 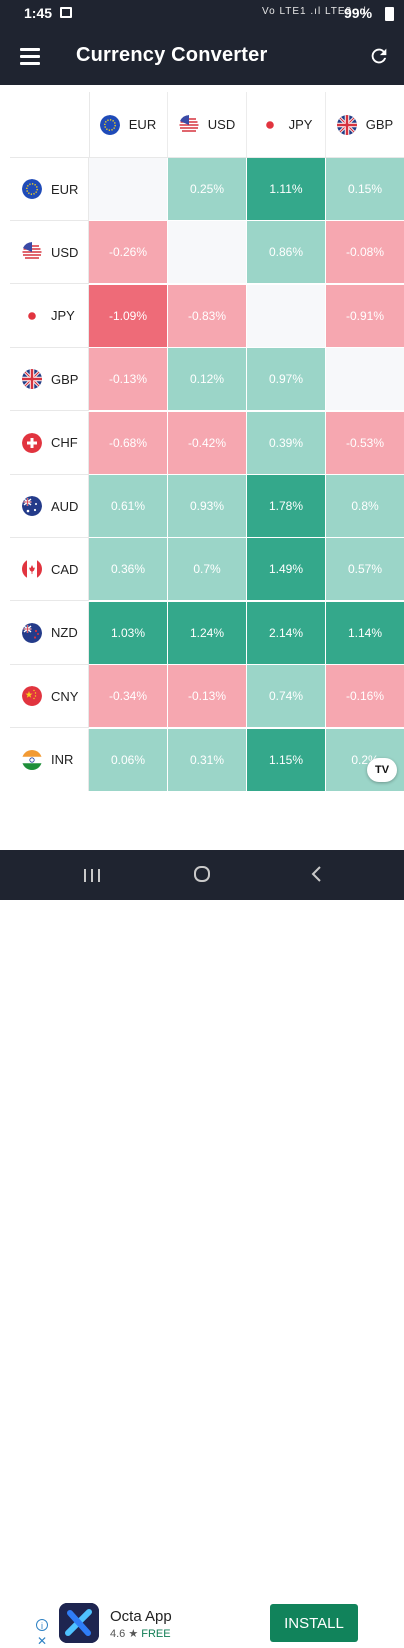 I want to click on heatmap-cell: -0.34%, so click(x=128, y=696).